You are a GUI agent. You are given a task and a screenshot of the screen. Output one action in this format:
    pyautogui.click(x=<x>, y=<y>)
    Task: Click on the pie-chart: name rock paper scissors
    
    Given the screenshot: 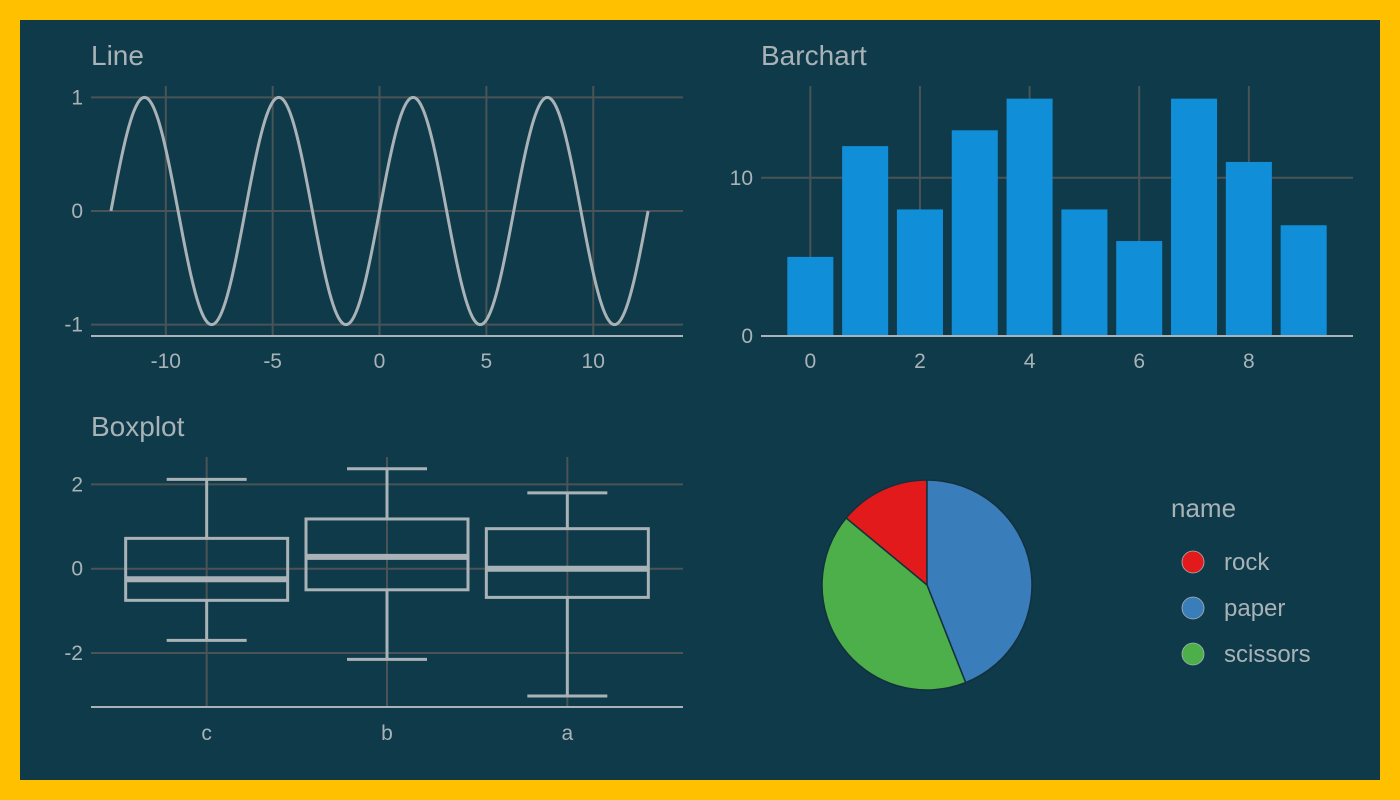 What is the action you would take?
    pyautogui.click(x=1066, y=585)
    